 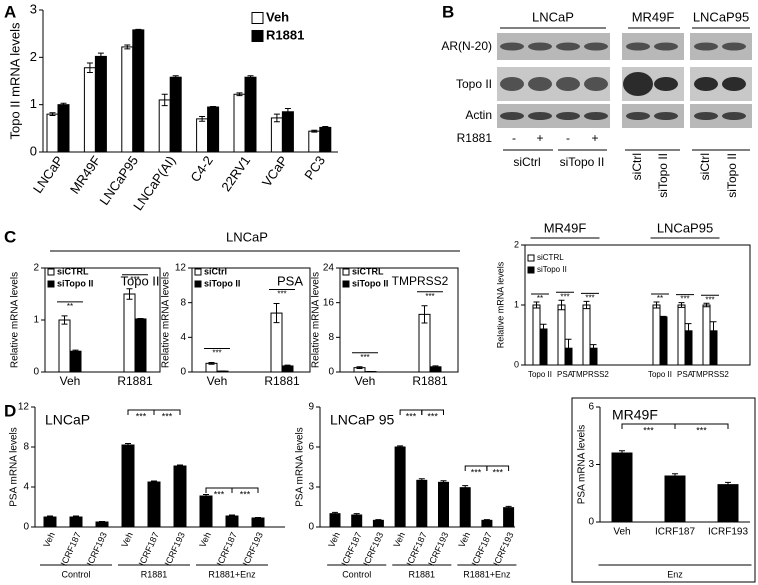 What do you see at coordinates (399, 320) in the screenshot?
I see `plot-frame` at bounding box center [399, 320].